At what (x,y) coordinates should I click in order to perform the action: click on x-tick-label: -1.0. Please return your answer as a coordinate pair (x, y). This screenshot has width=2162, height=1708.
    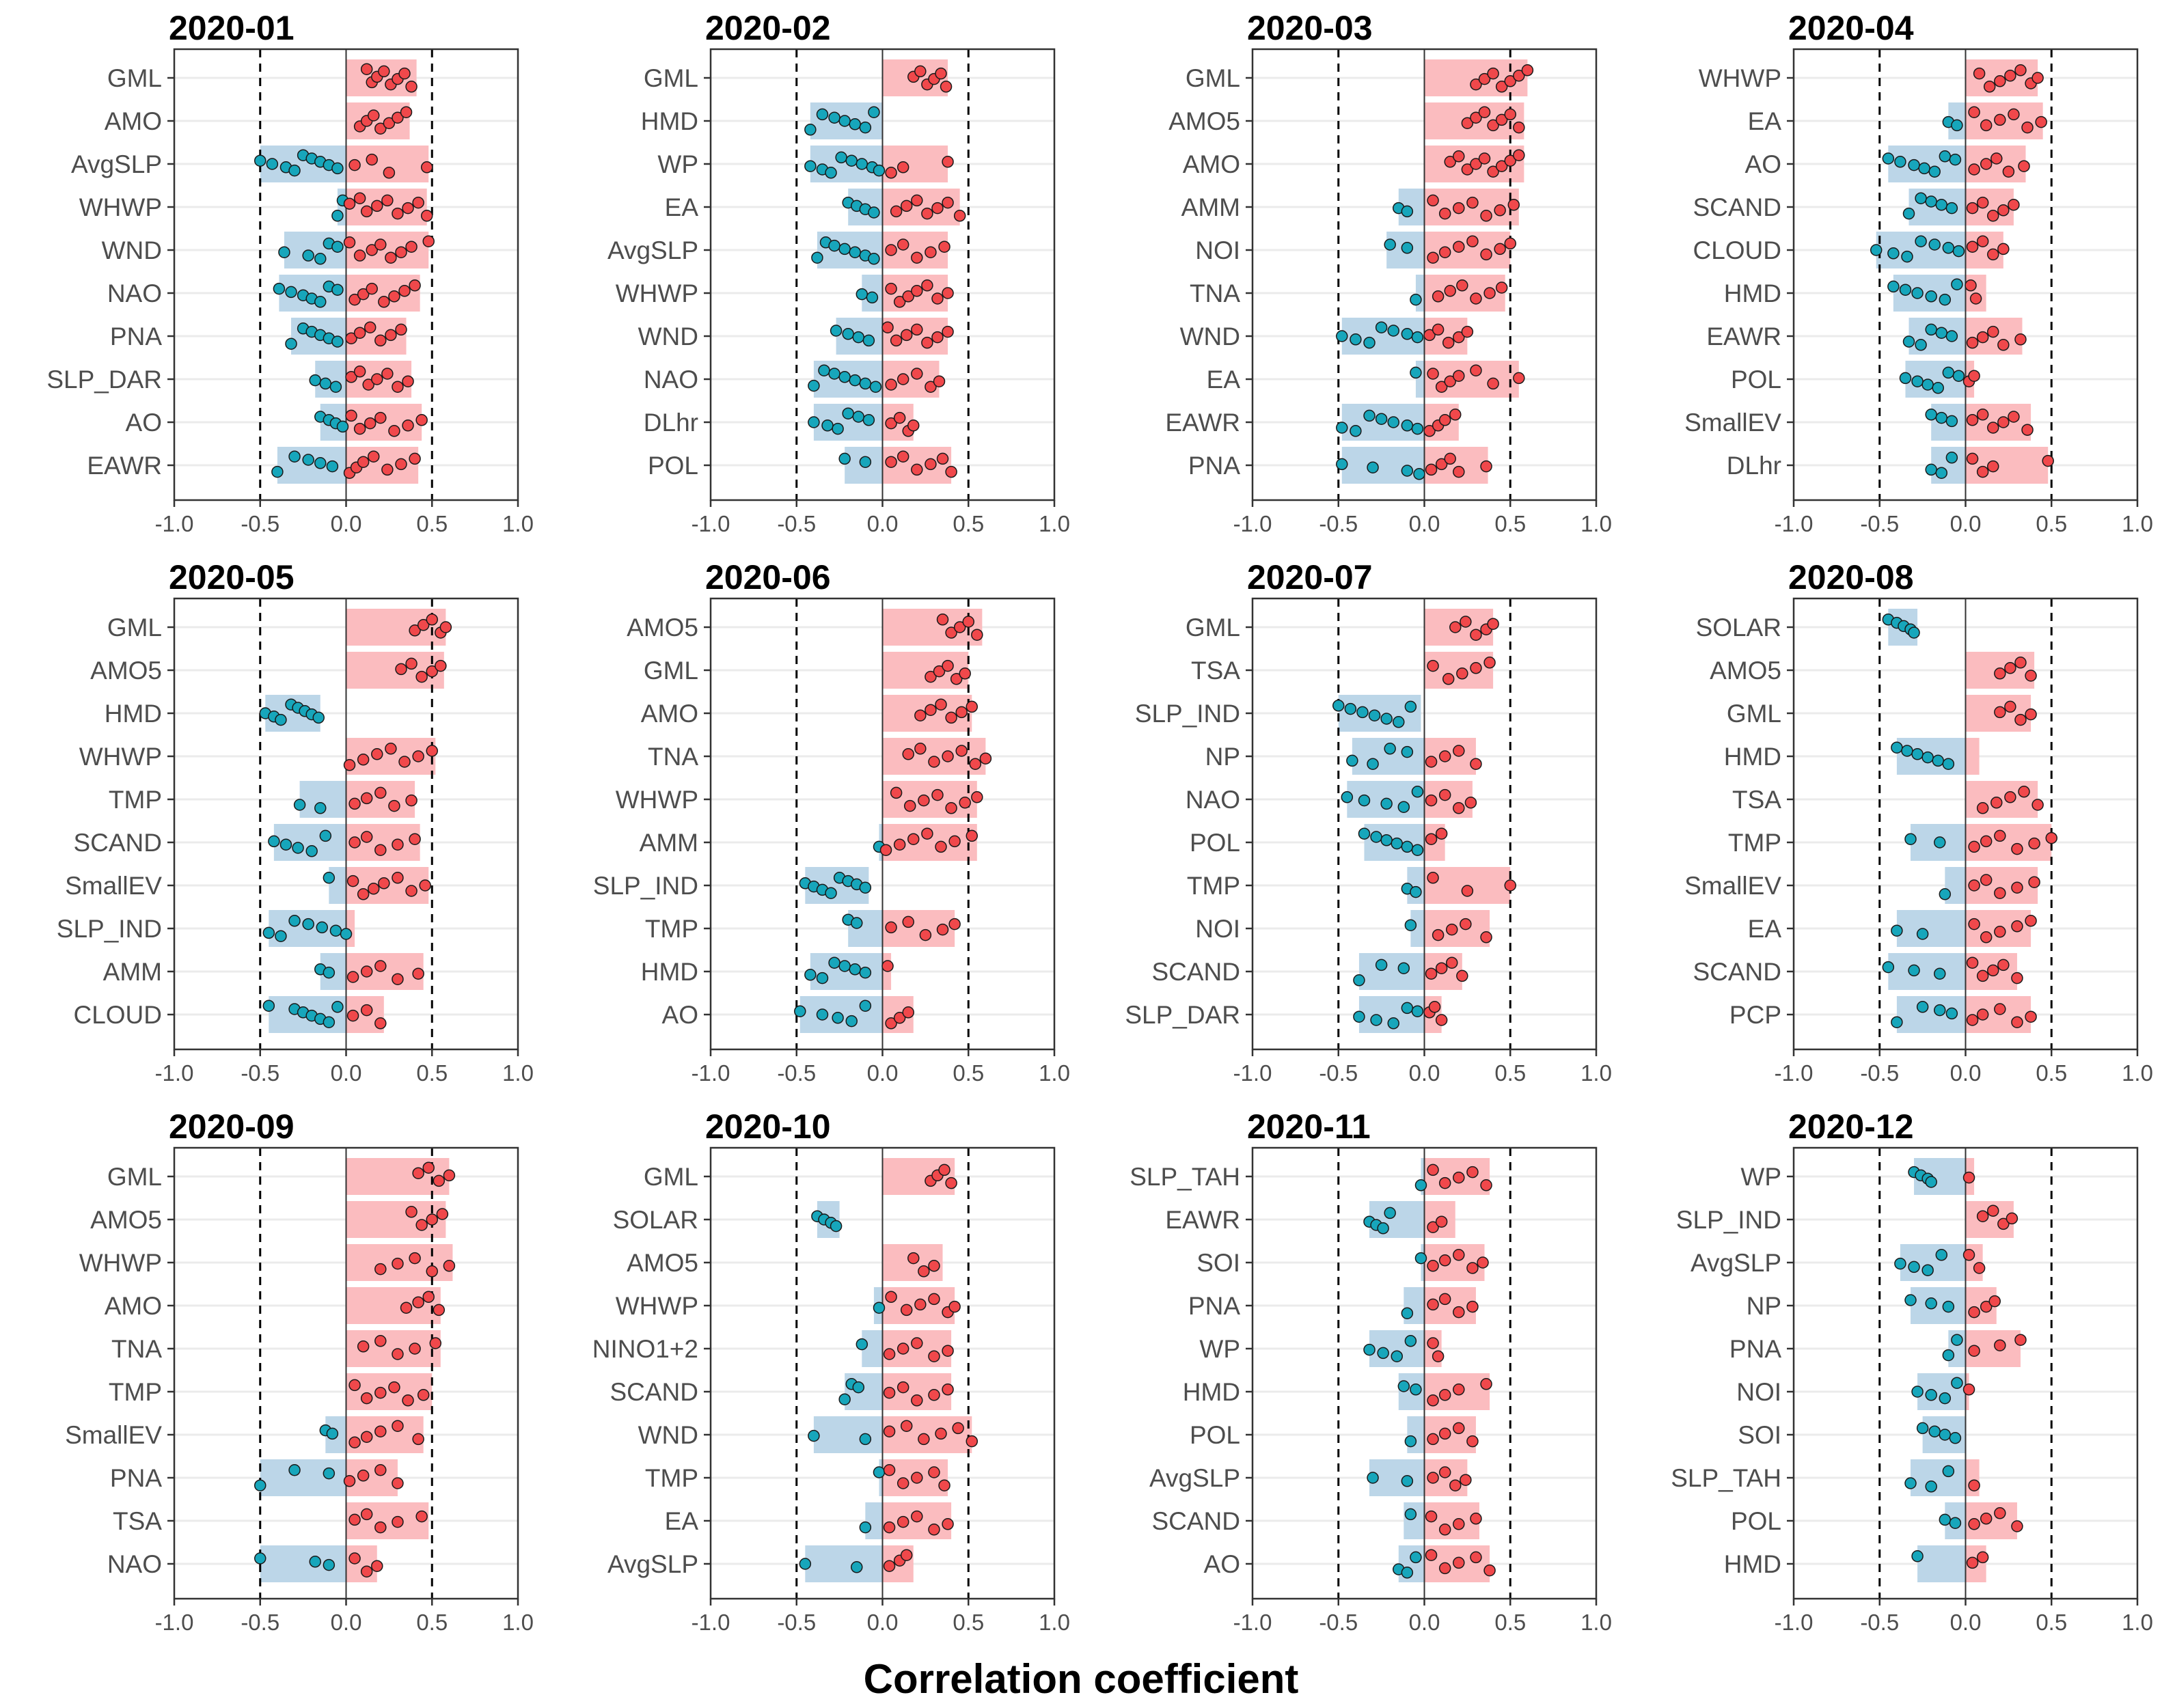
    Looking at the image, I should click on (1794, 523).